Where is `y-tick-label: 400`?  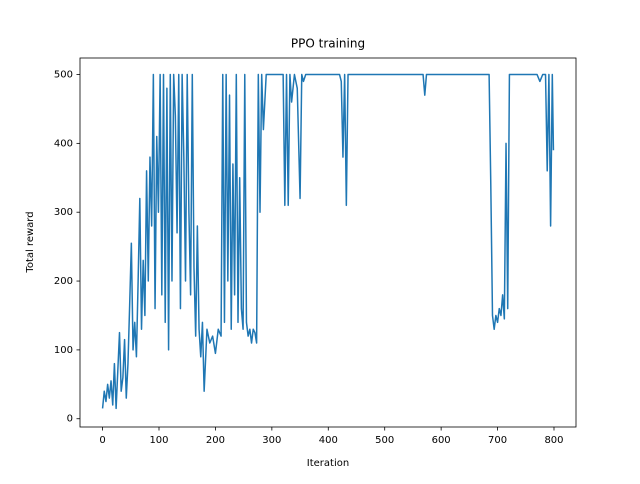
y-tick-label: 400 is located at coordinates (63, 143).